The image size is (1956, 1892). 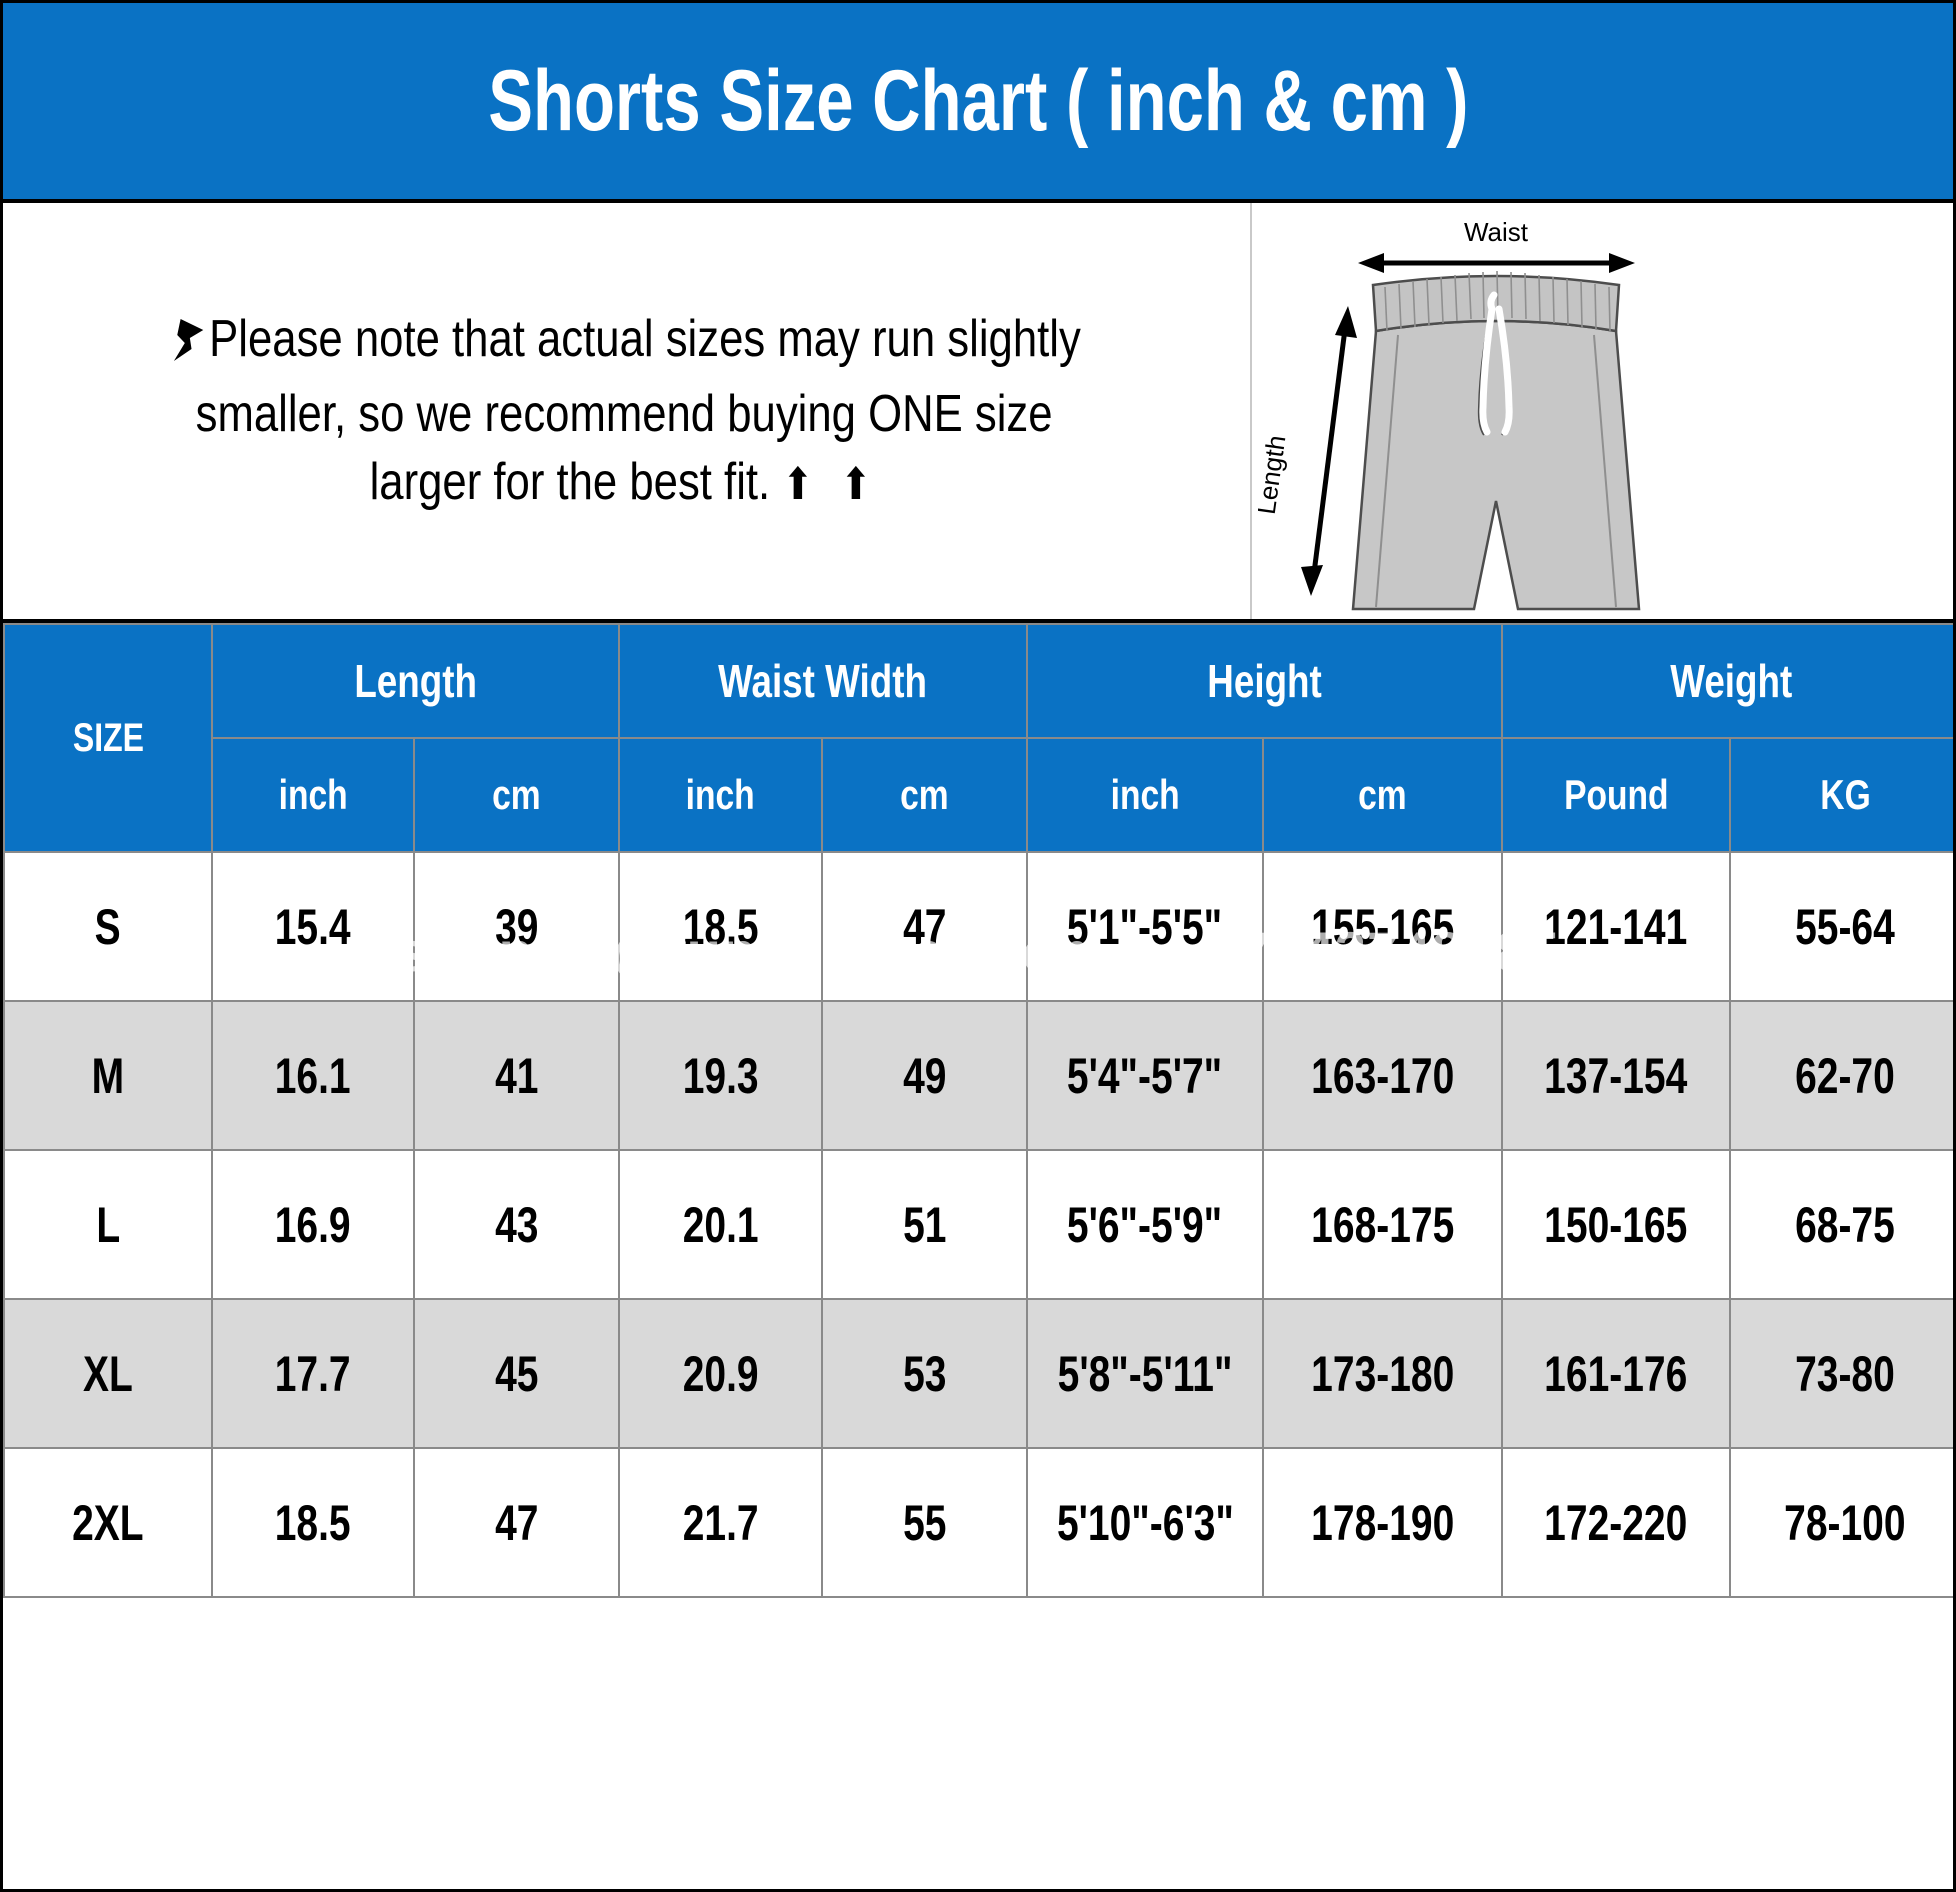 What do you see at coordinates (1145, 1522) in the screenshot?
I see `cell-height-inch: 5'10"-6'3"` at bounding box center [1145, 1522].